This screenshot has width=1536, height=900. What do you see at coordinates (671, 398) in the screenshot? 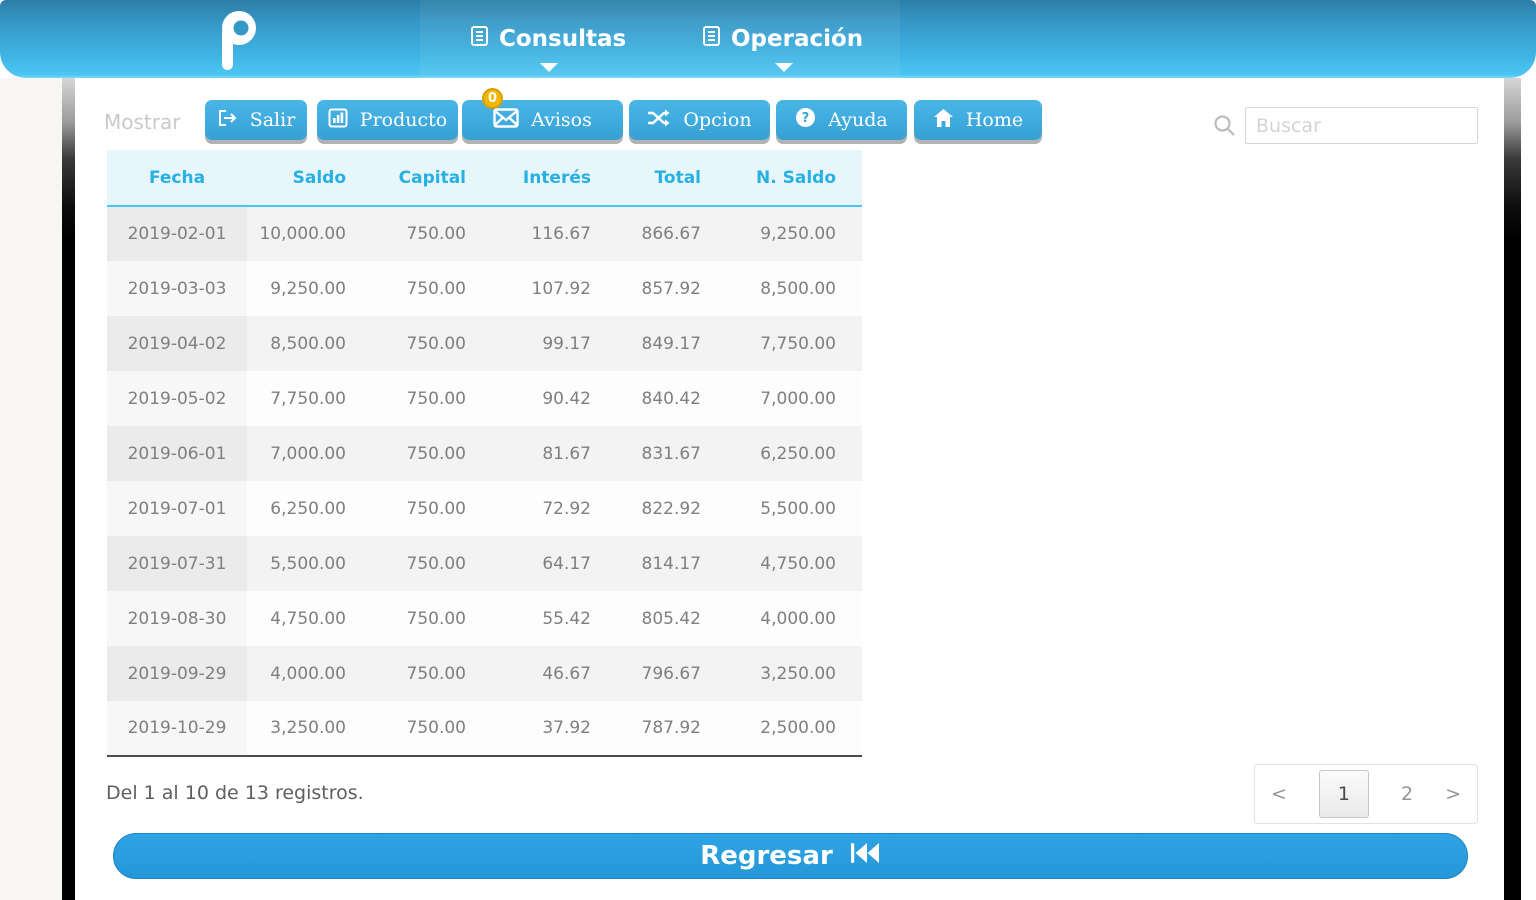
I see `table-cell: 840.42` at bounding box center [671, 398].